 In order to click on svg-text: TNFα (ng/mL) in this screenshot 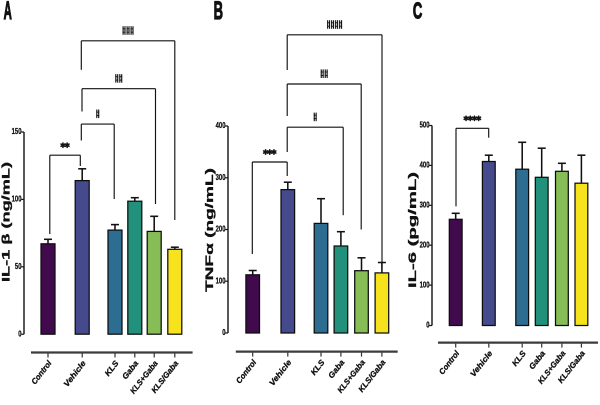, I will do `click(210, 229)`.